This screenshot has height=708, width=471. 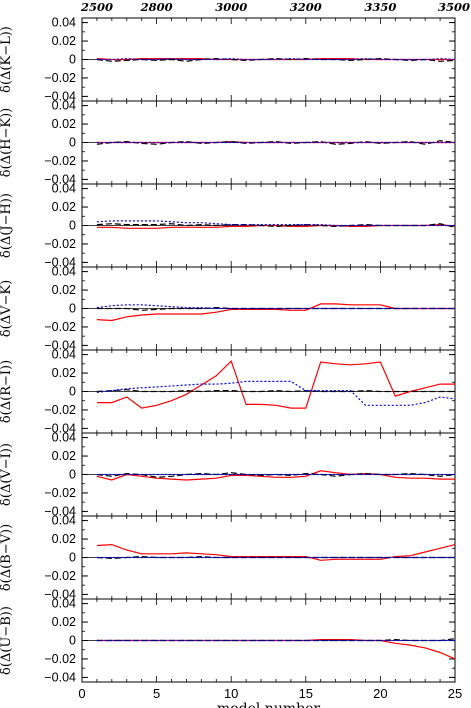 What do you see at coordinates (7, 225) in the screenshot?
I see `panel-ylabel: δ(Δ(J−H))` at bounding box center [7, 225].